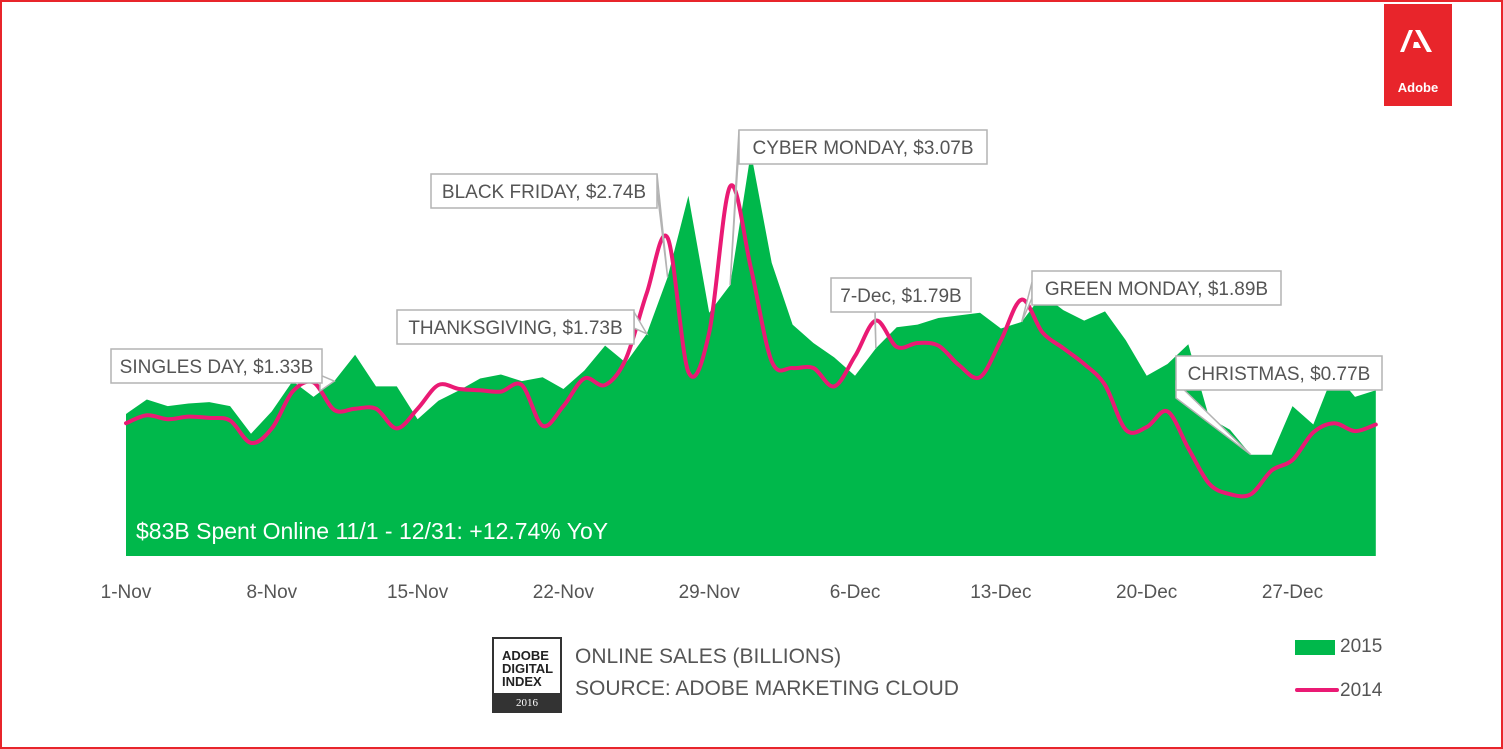 The width and height of the screenshot is (1503, 749). I want to click on x-tick-label: 13-Dec, so click(1000, 592).